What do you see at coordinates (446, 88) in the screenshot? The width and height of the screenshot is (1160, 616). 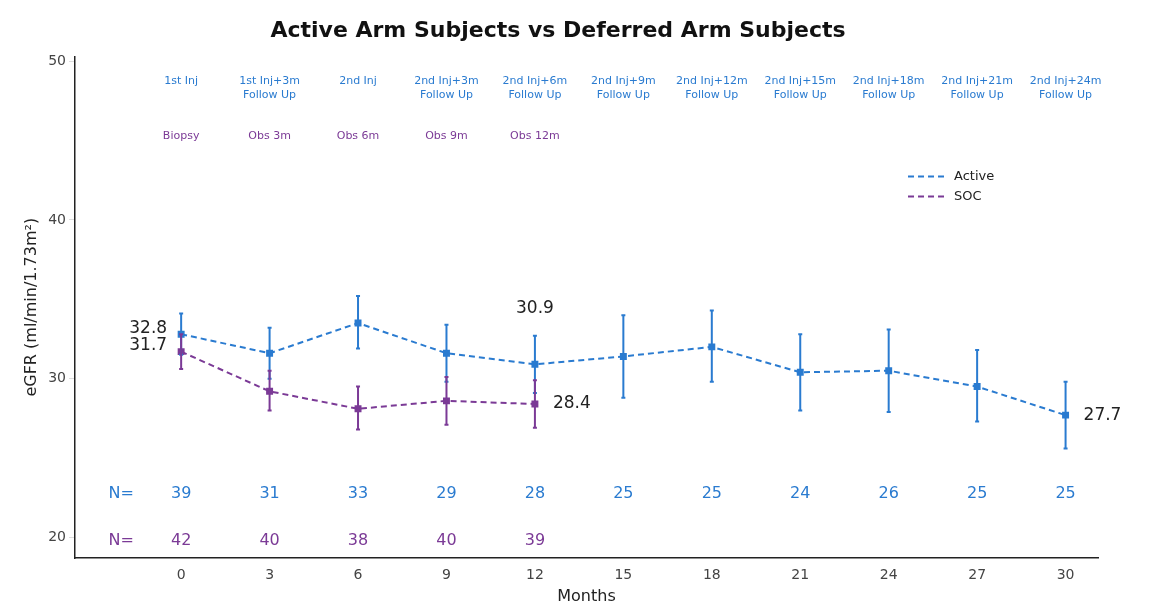 I see `annotation: 2nd Inj+3m Follow Up` at bounding box center [446, 88].